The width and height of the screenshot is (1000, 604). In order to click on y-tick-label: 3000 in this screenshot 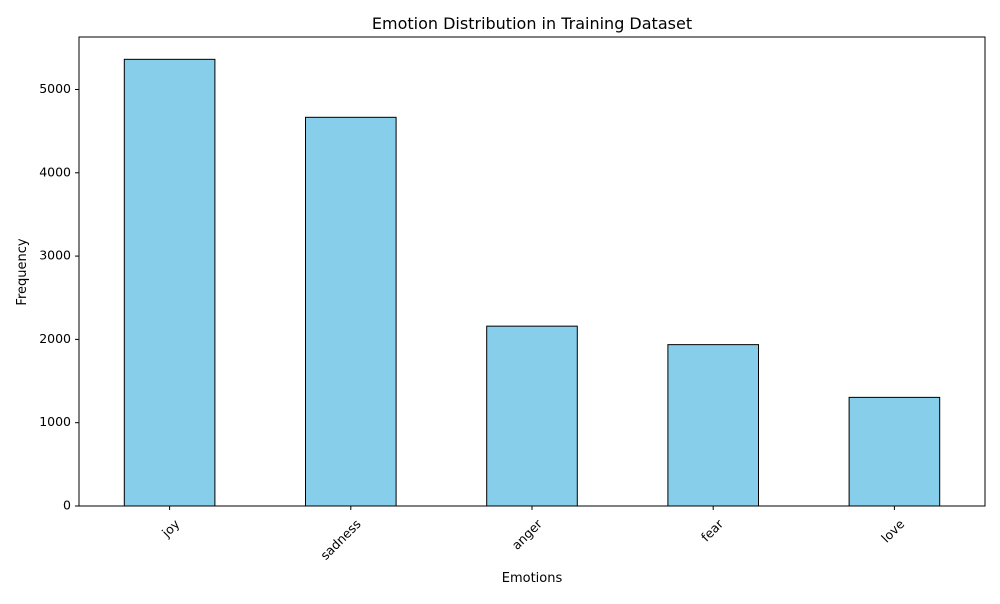, I will do `click(55, 255)`.